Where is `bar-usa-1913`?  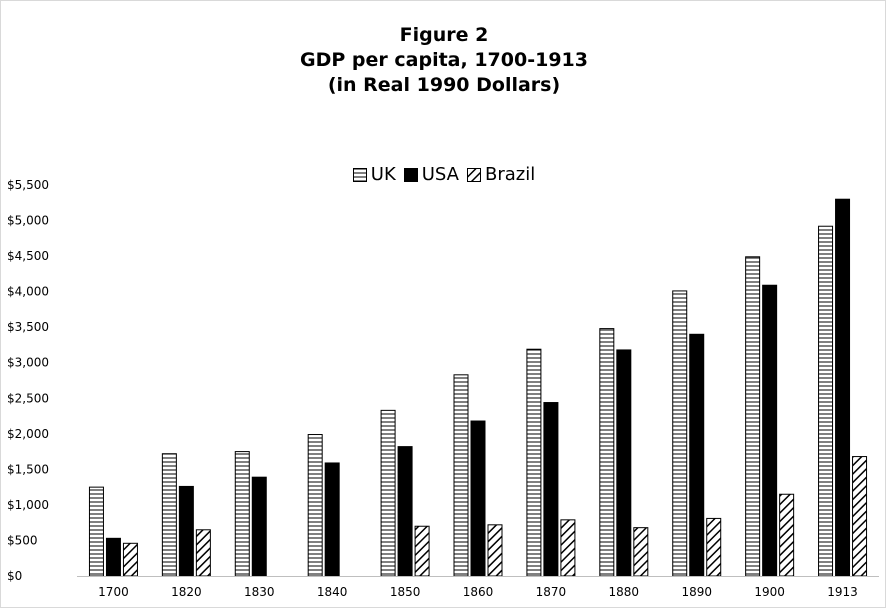
bar-usa-1913 is located at coordinates (843, 387).